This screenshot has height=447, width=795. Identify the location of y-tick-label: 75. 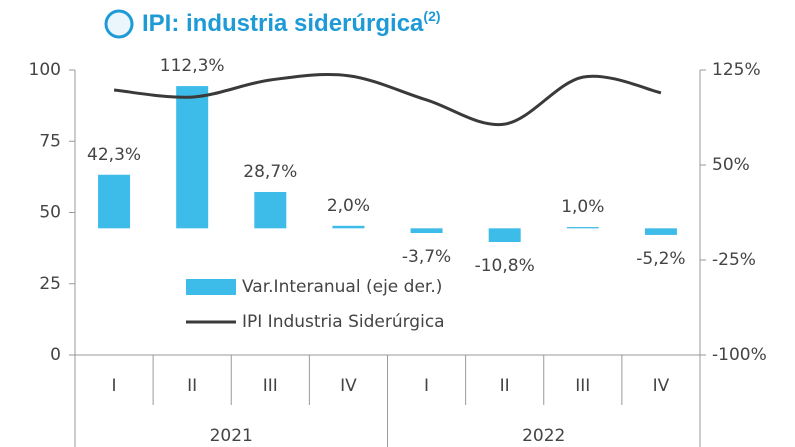
(50, 141).